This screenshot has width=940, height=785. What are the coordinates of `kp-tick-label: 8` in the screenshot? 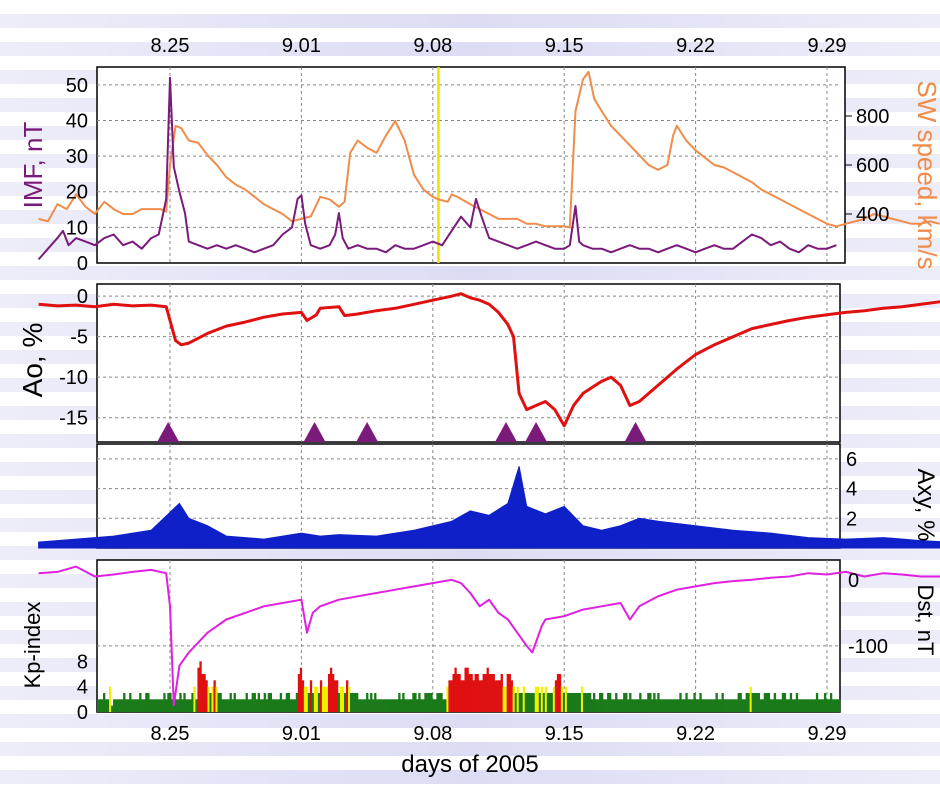 It's located at (82, 662).